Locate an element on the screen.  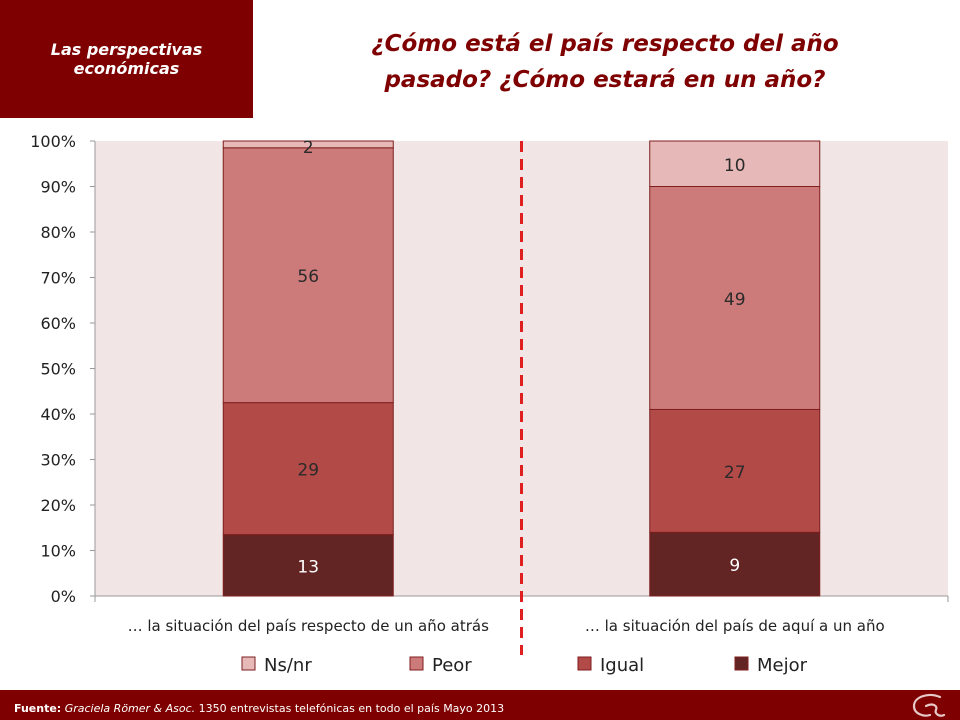
data-label: 49 is located at coordinates (735, 300).